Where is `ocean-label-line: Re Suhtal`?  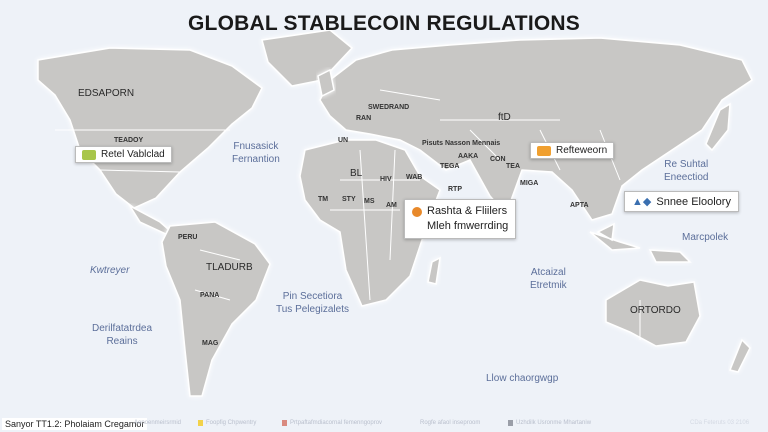 ocean-label-line: Re Suhtal is located at coordinates (686, 164).